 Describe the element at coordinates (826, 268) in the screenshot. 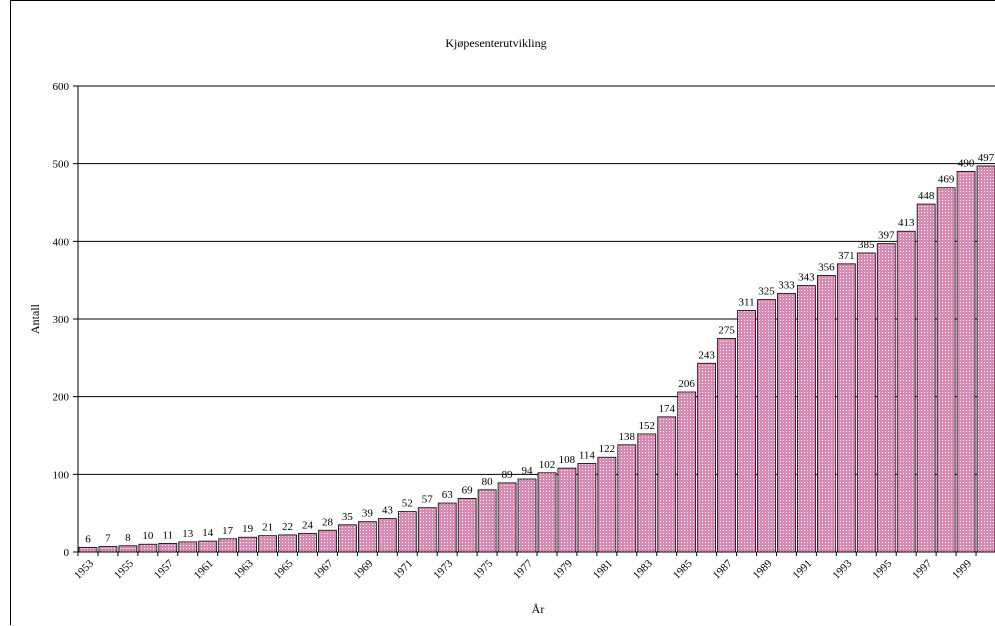

I see `data-label: 356` at that location.